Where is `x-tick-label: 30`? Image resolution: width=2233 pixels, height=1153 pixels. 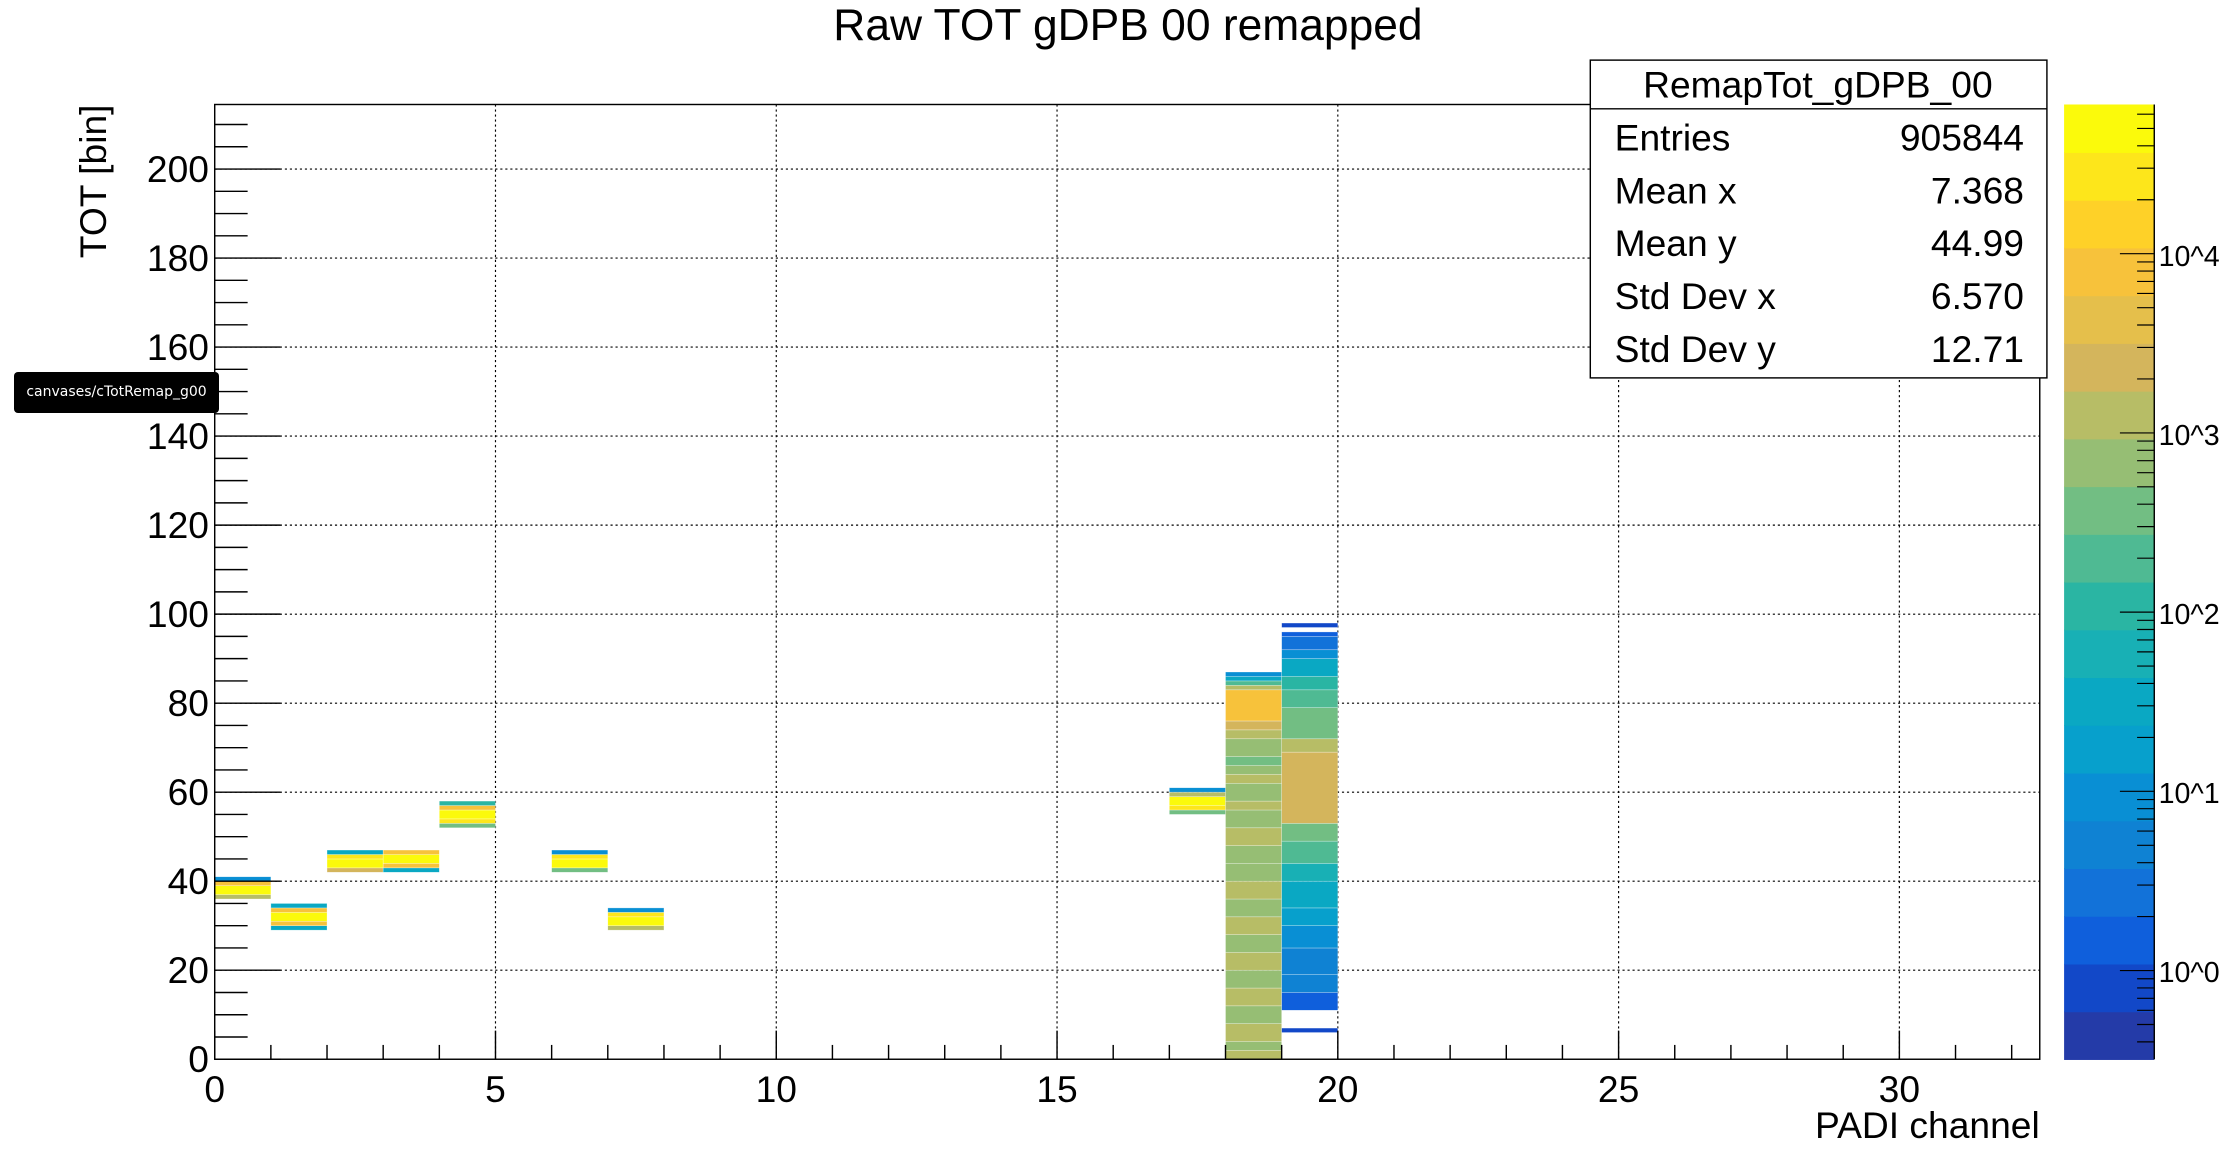
x-tick-label: 30 is located at coordinates (1899, 1089).